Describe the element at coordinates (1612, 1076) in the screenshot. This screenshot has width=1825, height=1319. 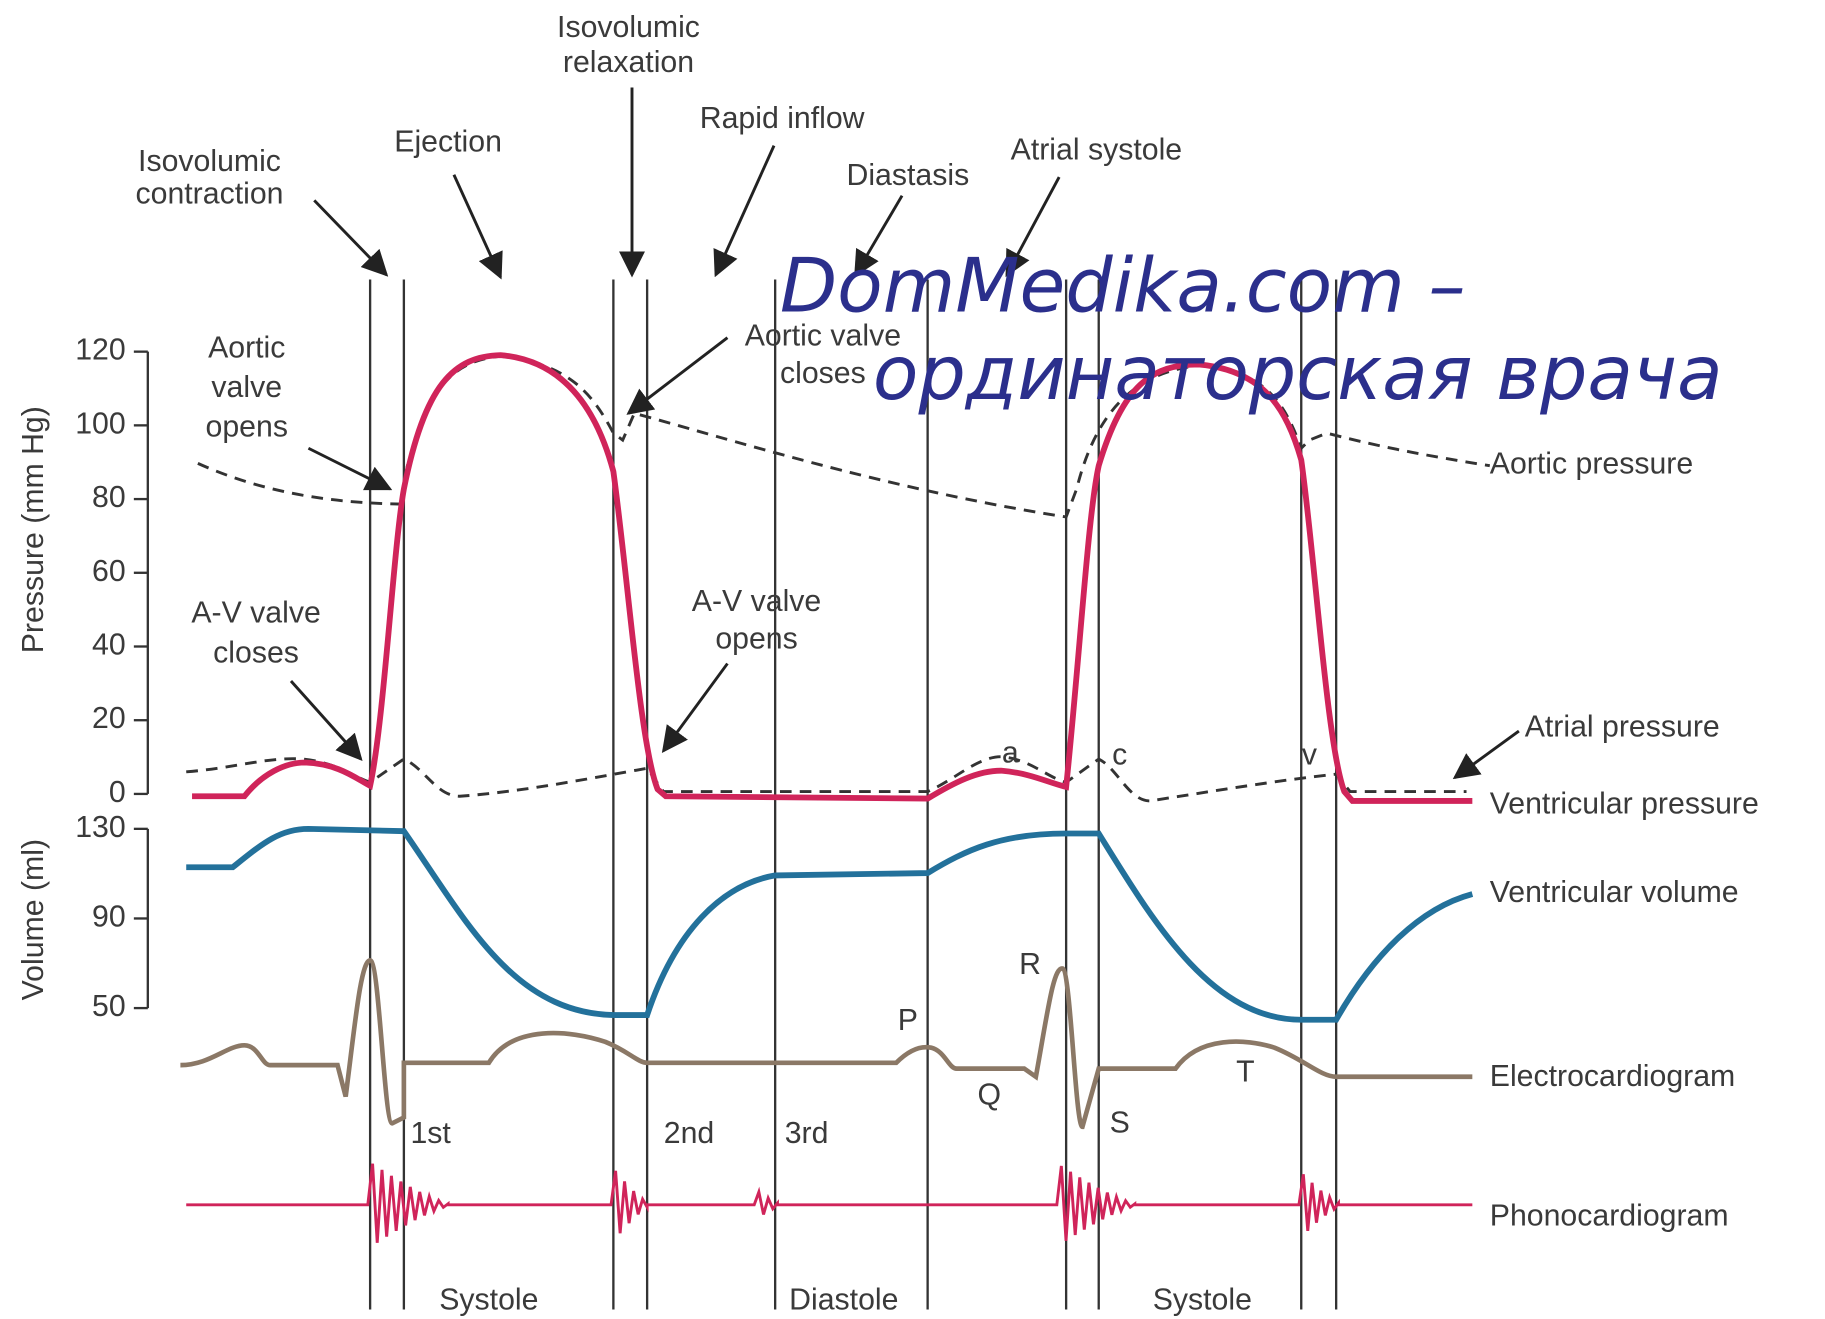
I see `trace-label: Electrocardiogram` at that location.